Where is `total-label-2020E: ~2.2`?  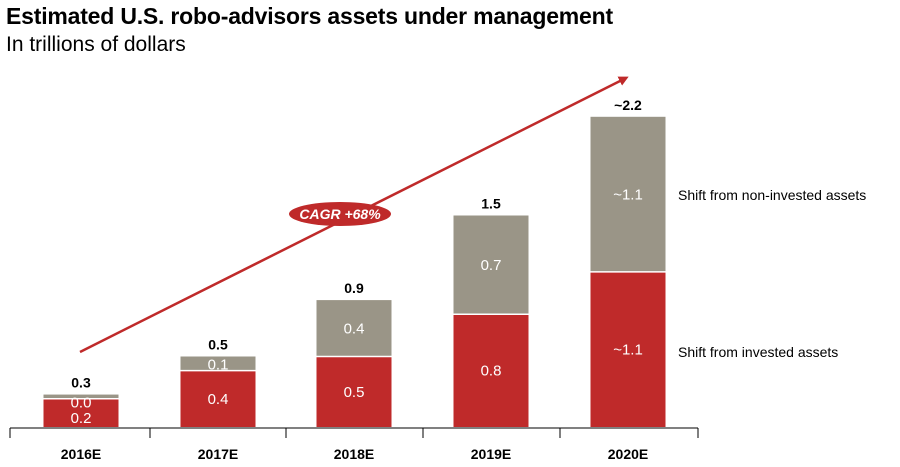
total-label-2020E: ~2.2 is located at coordinates (628, 105).